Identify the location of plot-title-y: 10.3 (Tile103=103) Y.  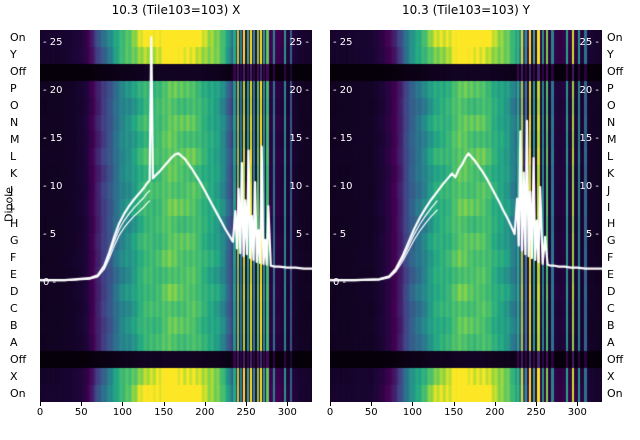
(466, 10).